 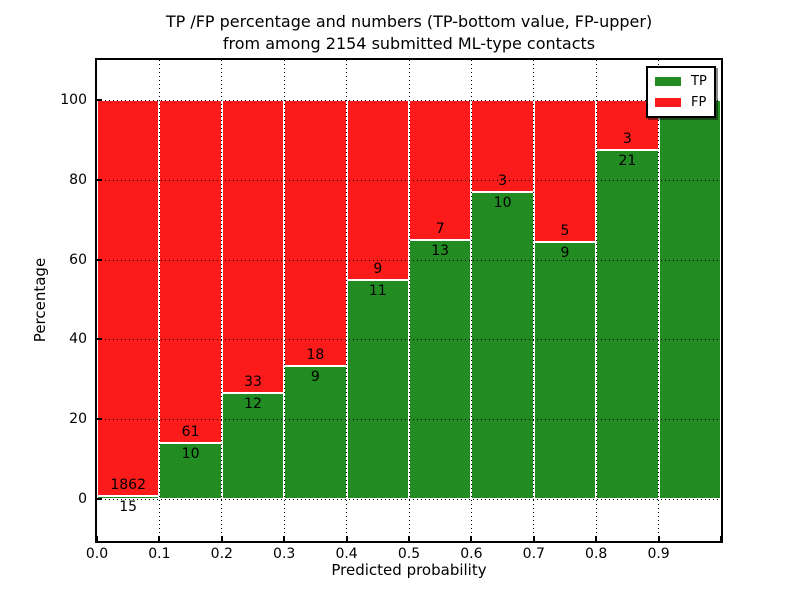 What do you see at coordinates (128, 506) in the screenshot?
I see `tp-count-label: 15` at bounding box center [128, 506].